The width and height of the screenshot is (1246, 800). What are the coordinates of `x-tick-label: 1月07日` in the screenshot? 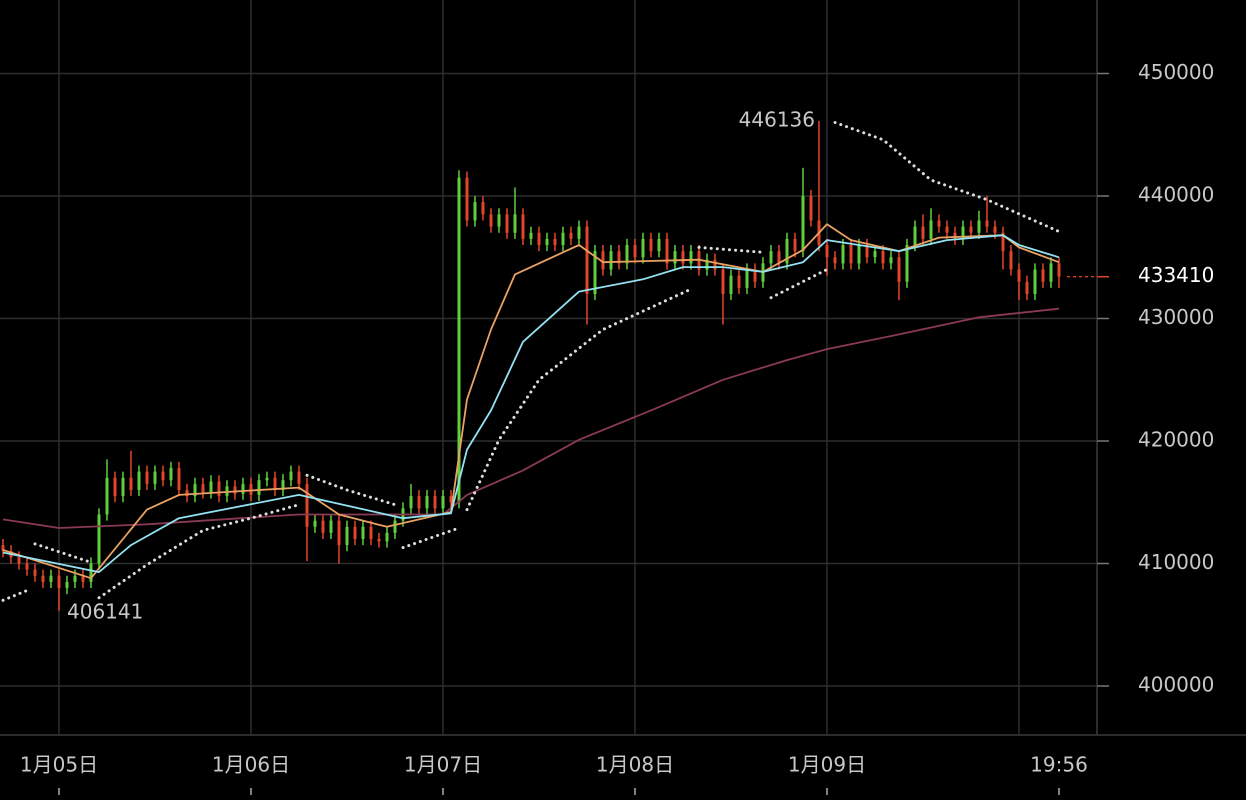 It's located at (443, 765).